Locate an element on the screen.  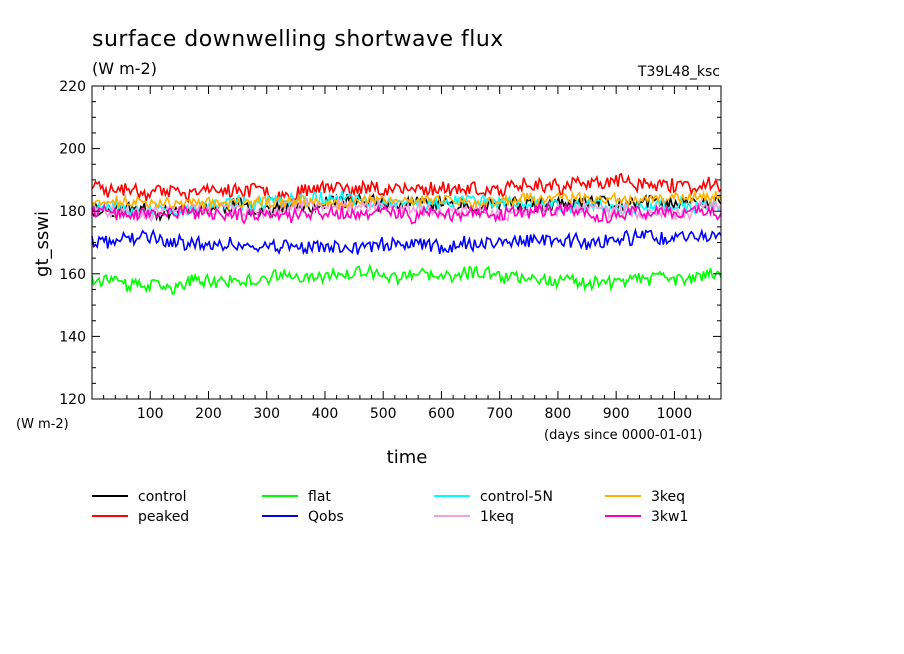
legend-label-control: control is located at coordinates (162, 497).